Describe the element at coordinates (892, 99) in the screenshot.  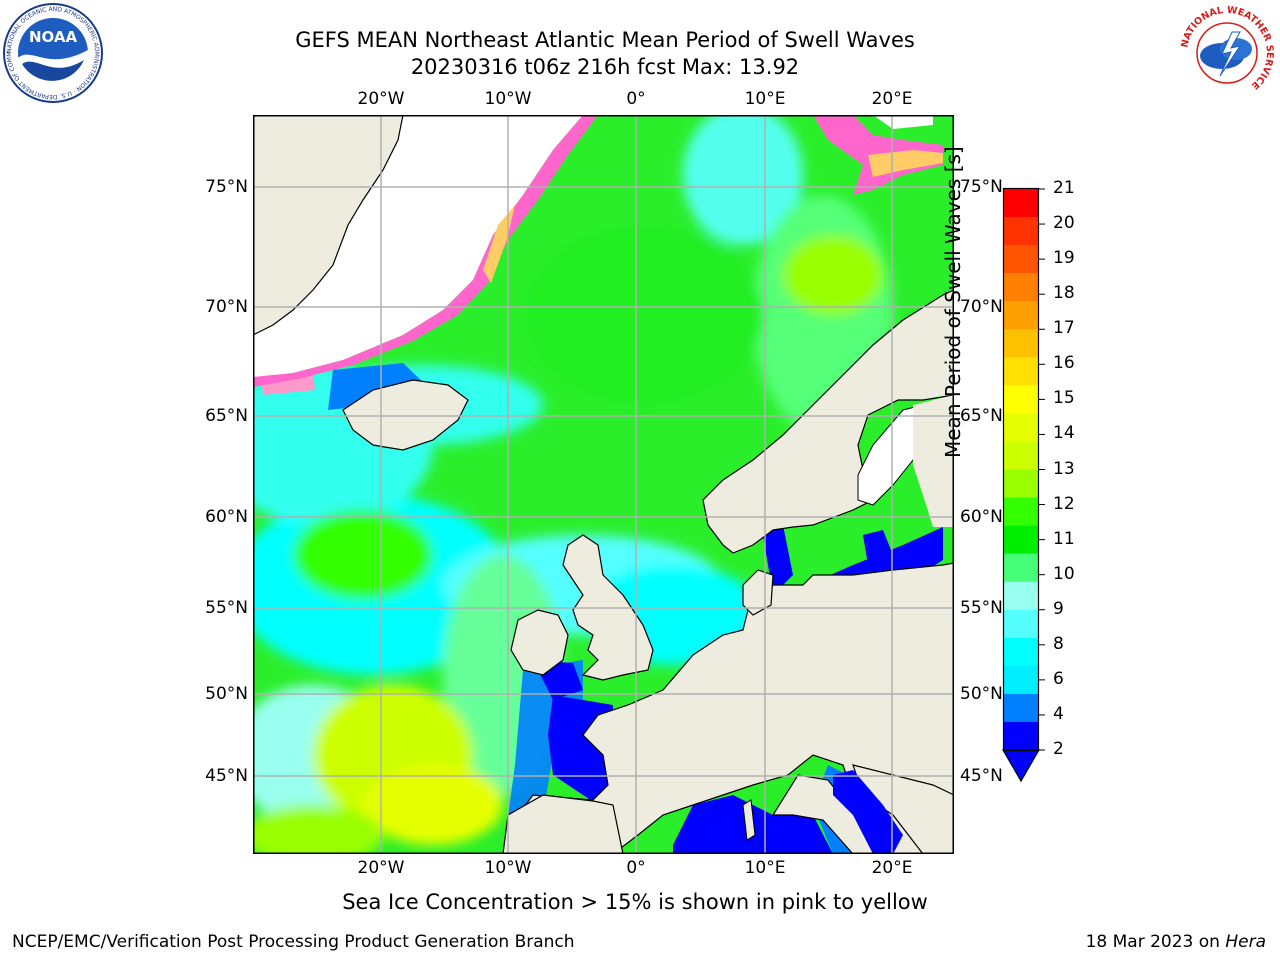
I see `lon-label-top: 20°E` at that location.